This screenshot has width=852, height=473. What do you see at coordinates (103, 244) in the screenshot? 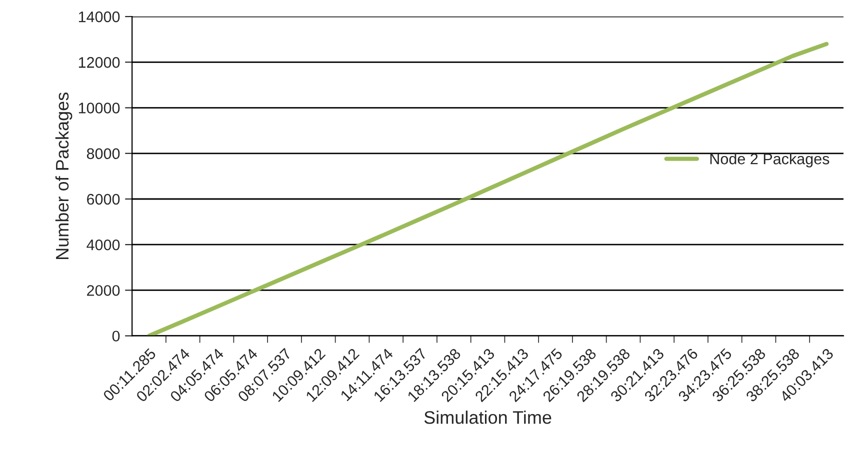
I see `y-tick-label: 4000` at bounding box center [103, 244].